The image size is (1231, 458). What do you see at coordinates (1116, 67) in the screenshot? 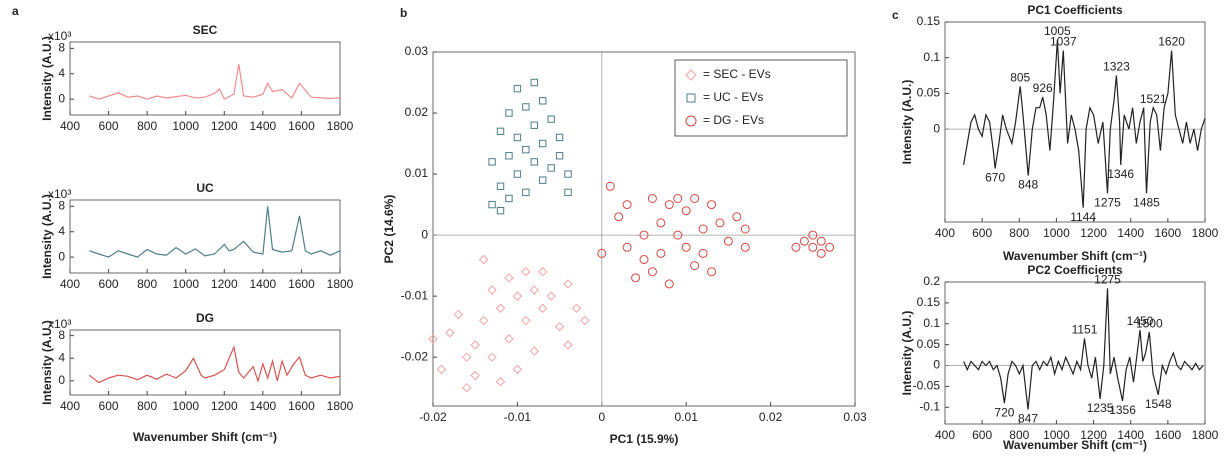
I see `peak-label: 1323` at bounding box center [1116, 67].